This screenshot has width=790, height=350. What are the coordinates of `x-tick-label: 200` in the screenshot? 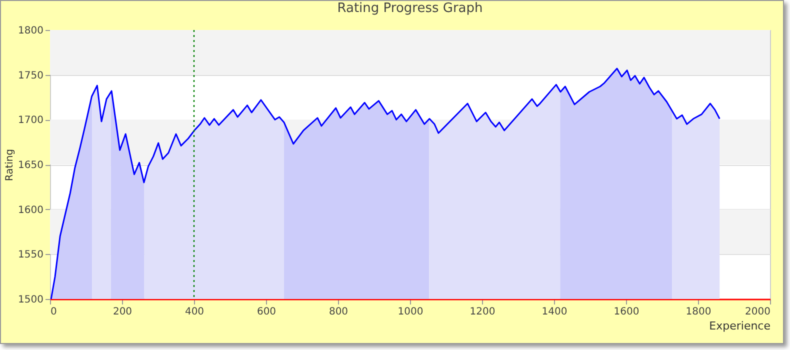 It's located at (122, 312).